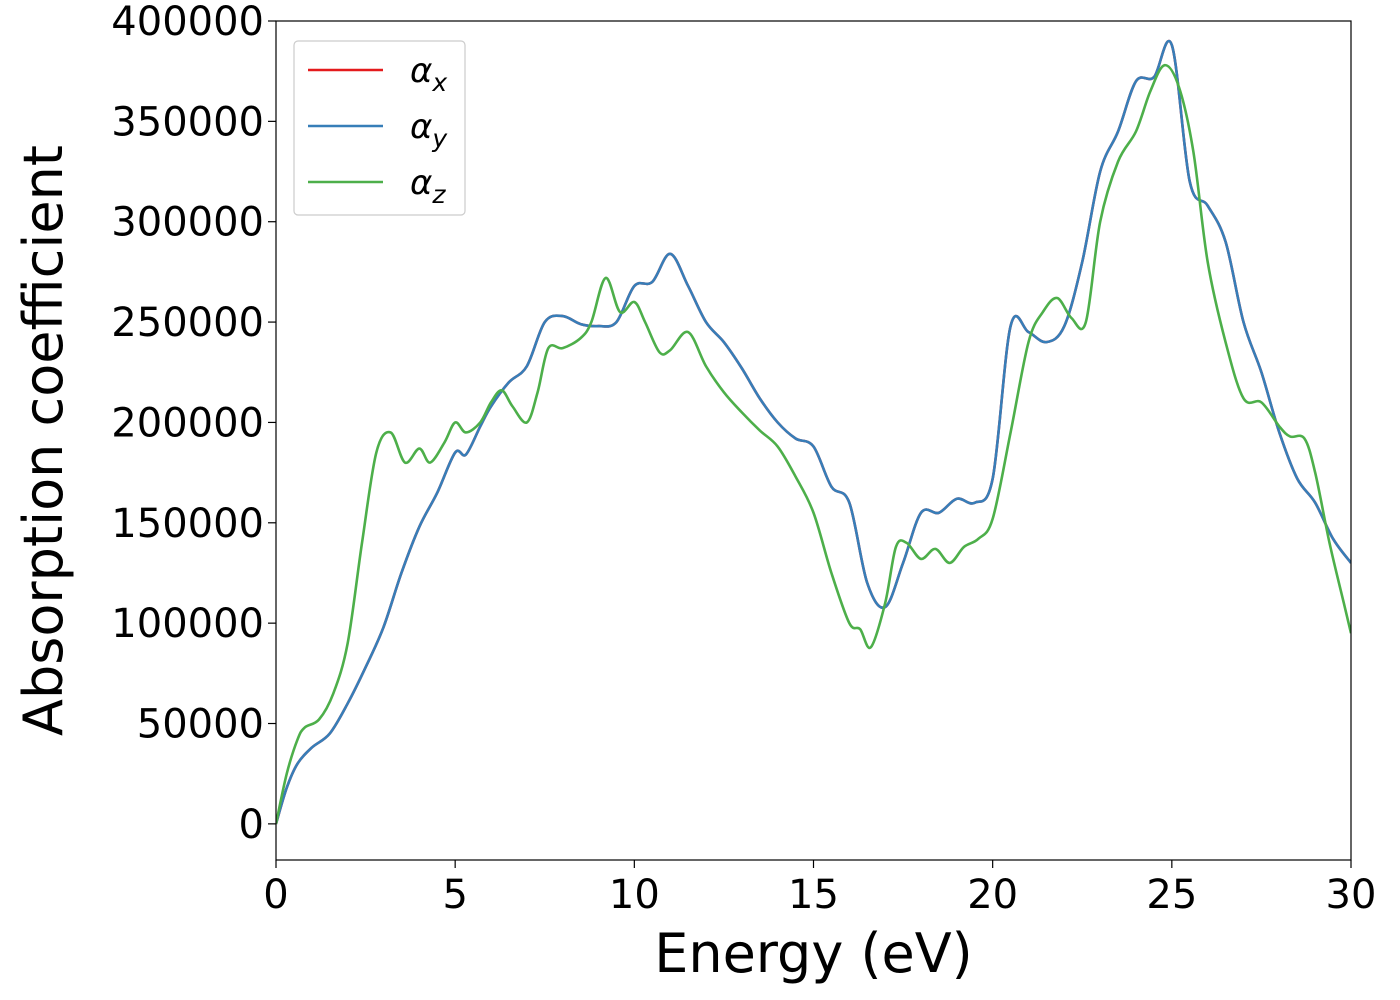  What do you see at coordinates (200, 725) in the screenshot?
I see `y-tick-label: 50000` at bounding box center [200, 725].